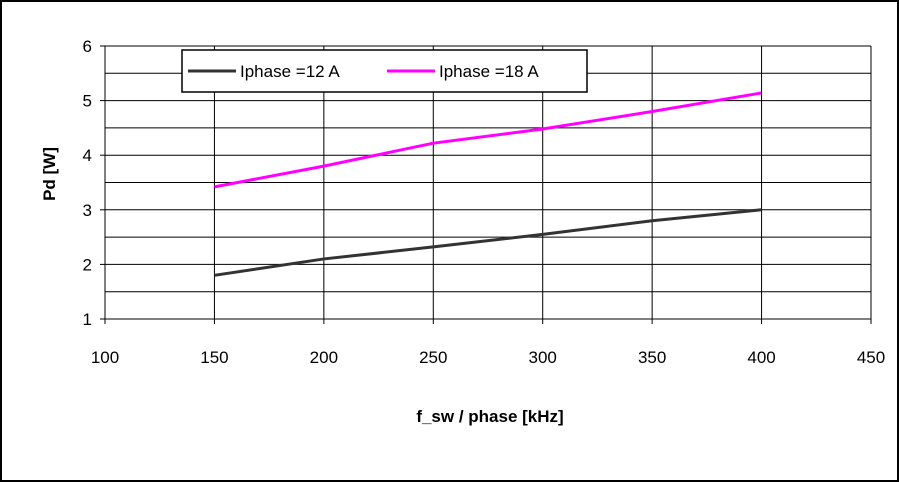  What do you see at coordinates (87, 46) in the screenshot?
I see `y-tick-label: 6` at bounding box center [87, 46].